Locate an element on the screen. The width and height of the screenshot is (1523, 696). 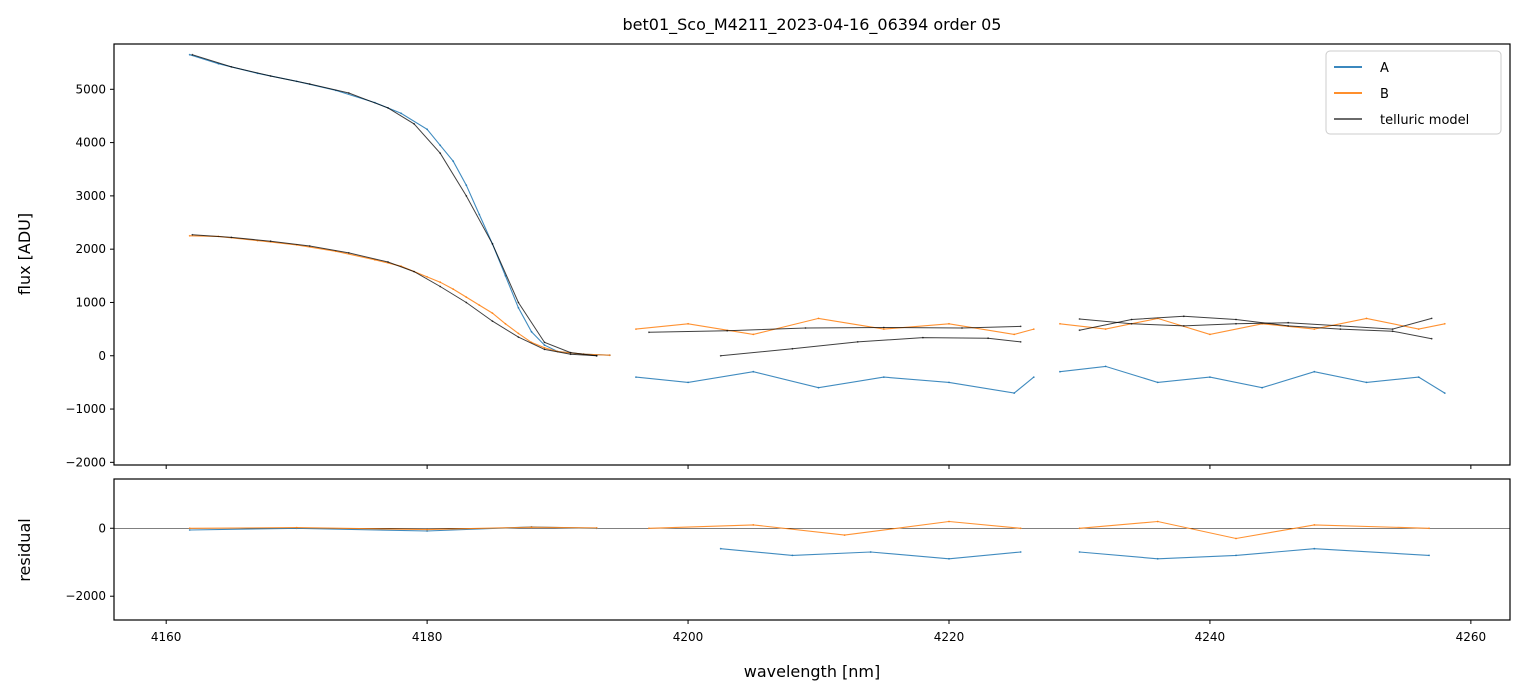
top-ytick-label: 2000 is located at coordinates (90, 249).